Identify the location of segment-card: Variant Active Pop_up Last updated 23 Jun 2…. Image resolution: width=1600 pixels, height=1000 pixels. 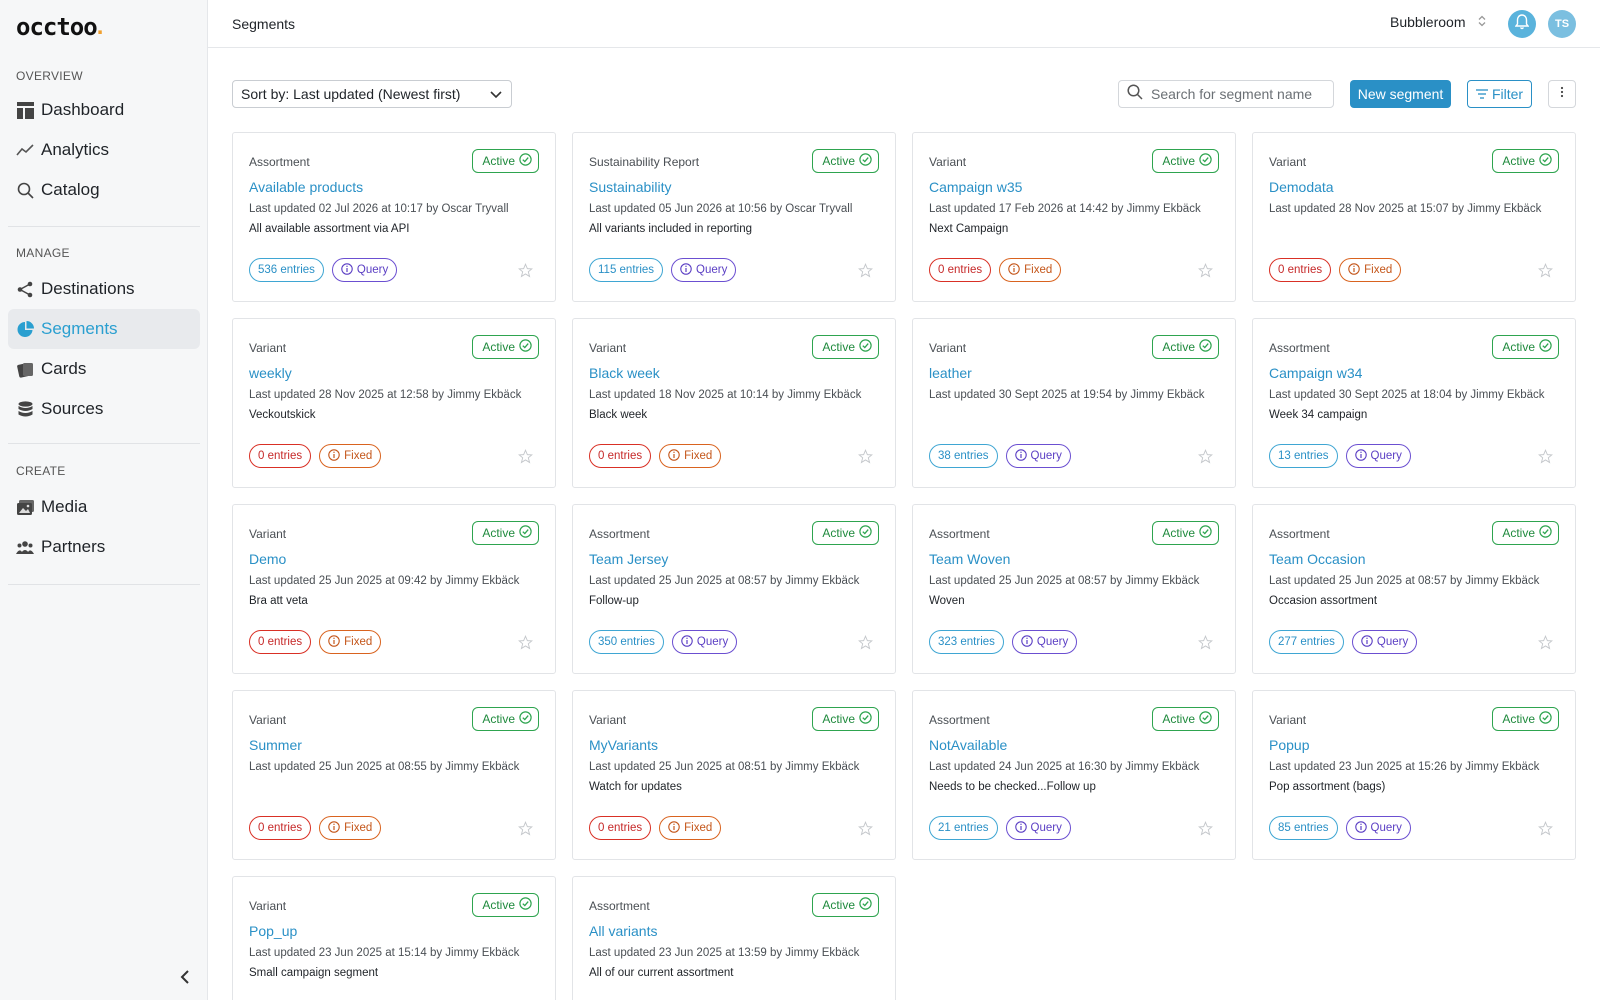
(394, 938).